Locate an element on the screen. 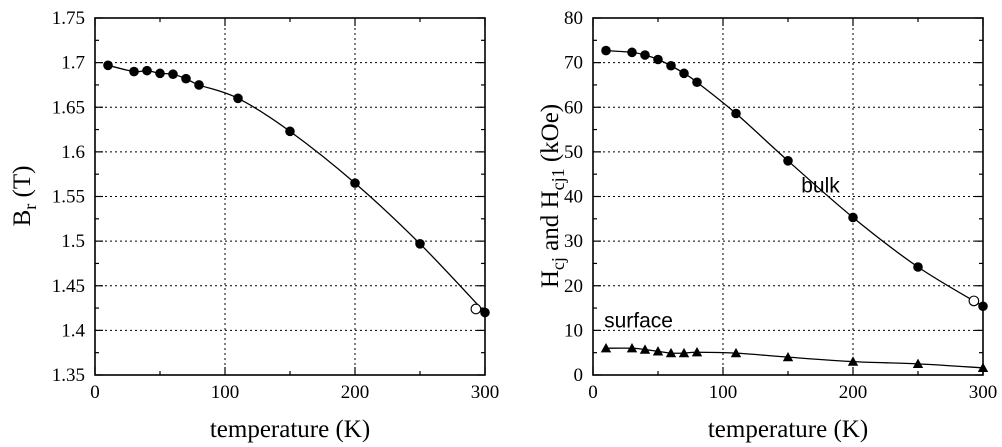  y-tick-label: 70 is located at coordinates (573, 63).